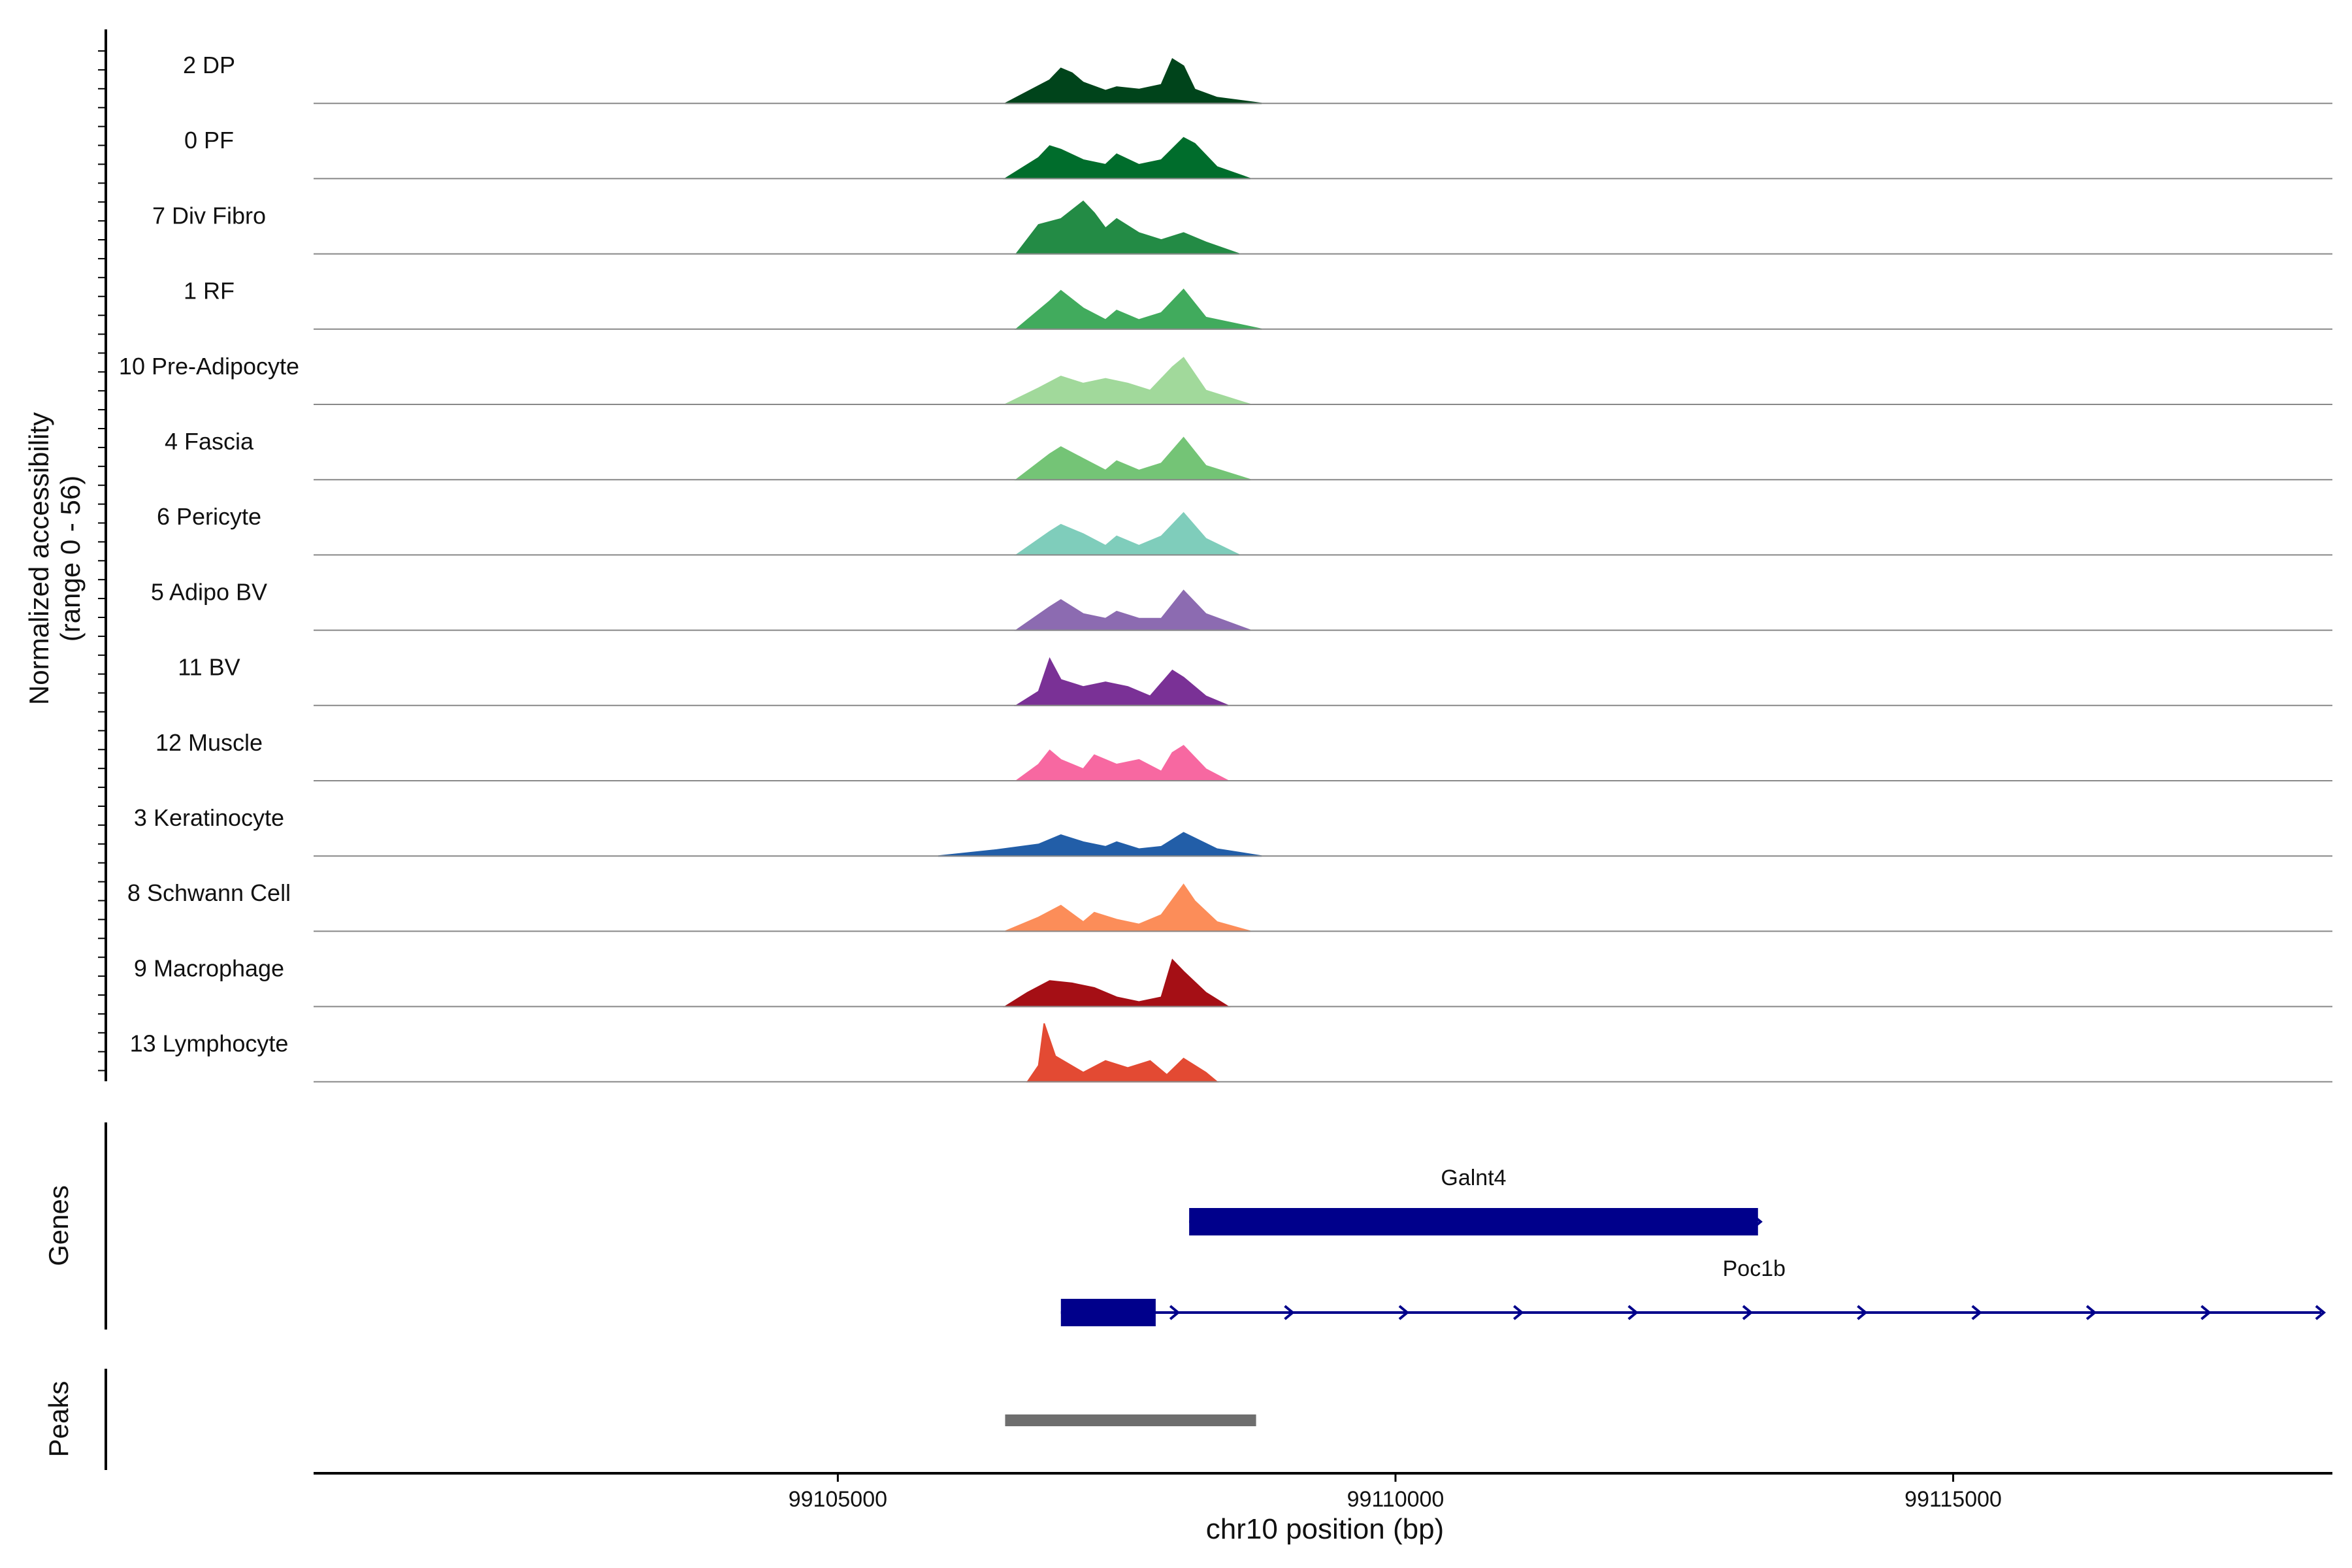 The image size is (2352, 1568). Describe the element at coordinates (1231, 1053) in the screenshot. I see `track-14: 13 Lymphocyte` at that location.